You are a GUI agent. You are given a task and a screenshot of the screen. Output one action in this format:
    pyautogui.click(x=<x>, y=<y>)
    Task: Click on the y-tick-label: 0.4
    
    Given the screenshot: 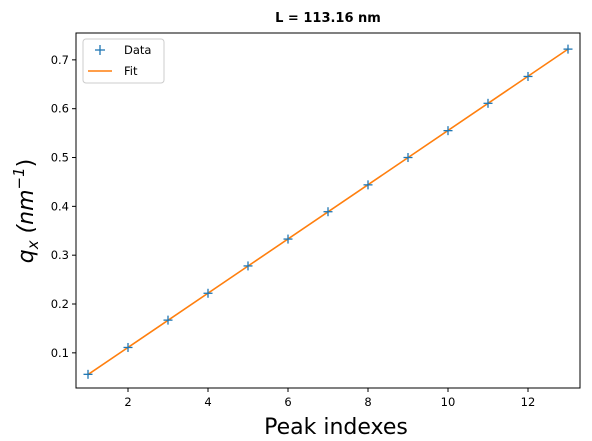 What is the action you would take?
    pyautogui.click(x=60, y=206)
    